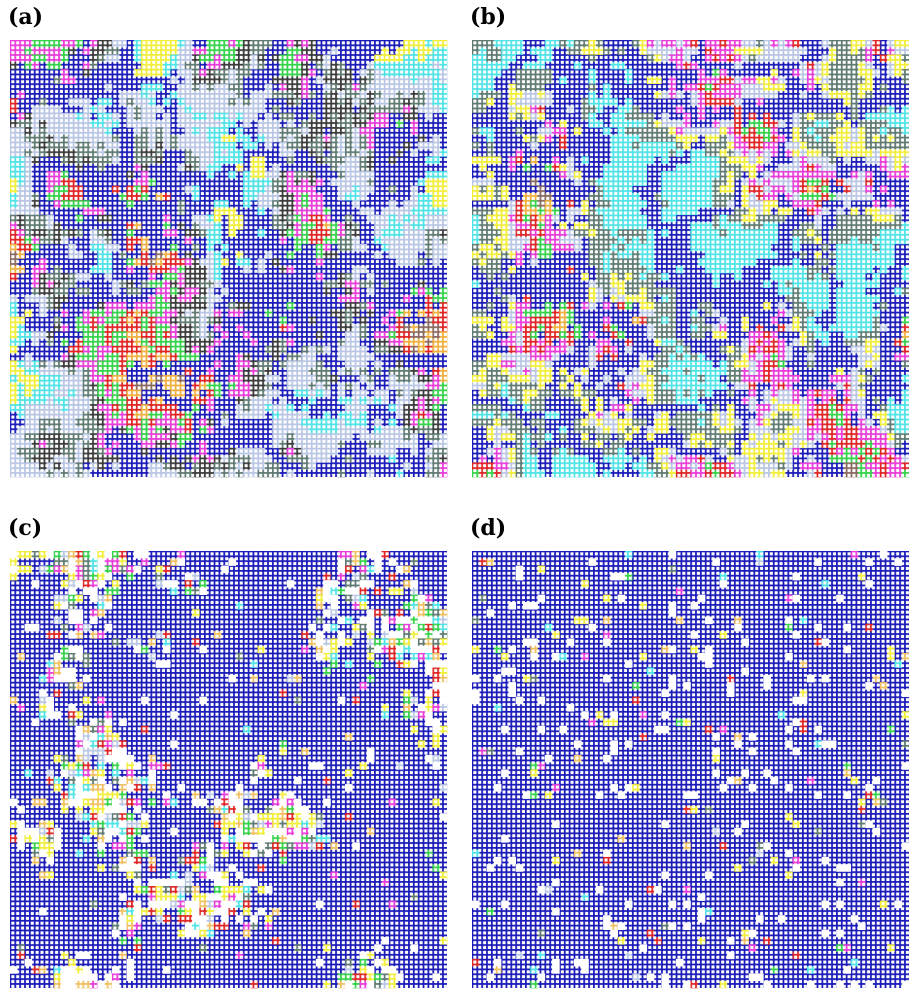 This screenshot has height=991, width=909. I want to click on panel-label: (c), so click(25, 528).